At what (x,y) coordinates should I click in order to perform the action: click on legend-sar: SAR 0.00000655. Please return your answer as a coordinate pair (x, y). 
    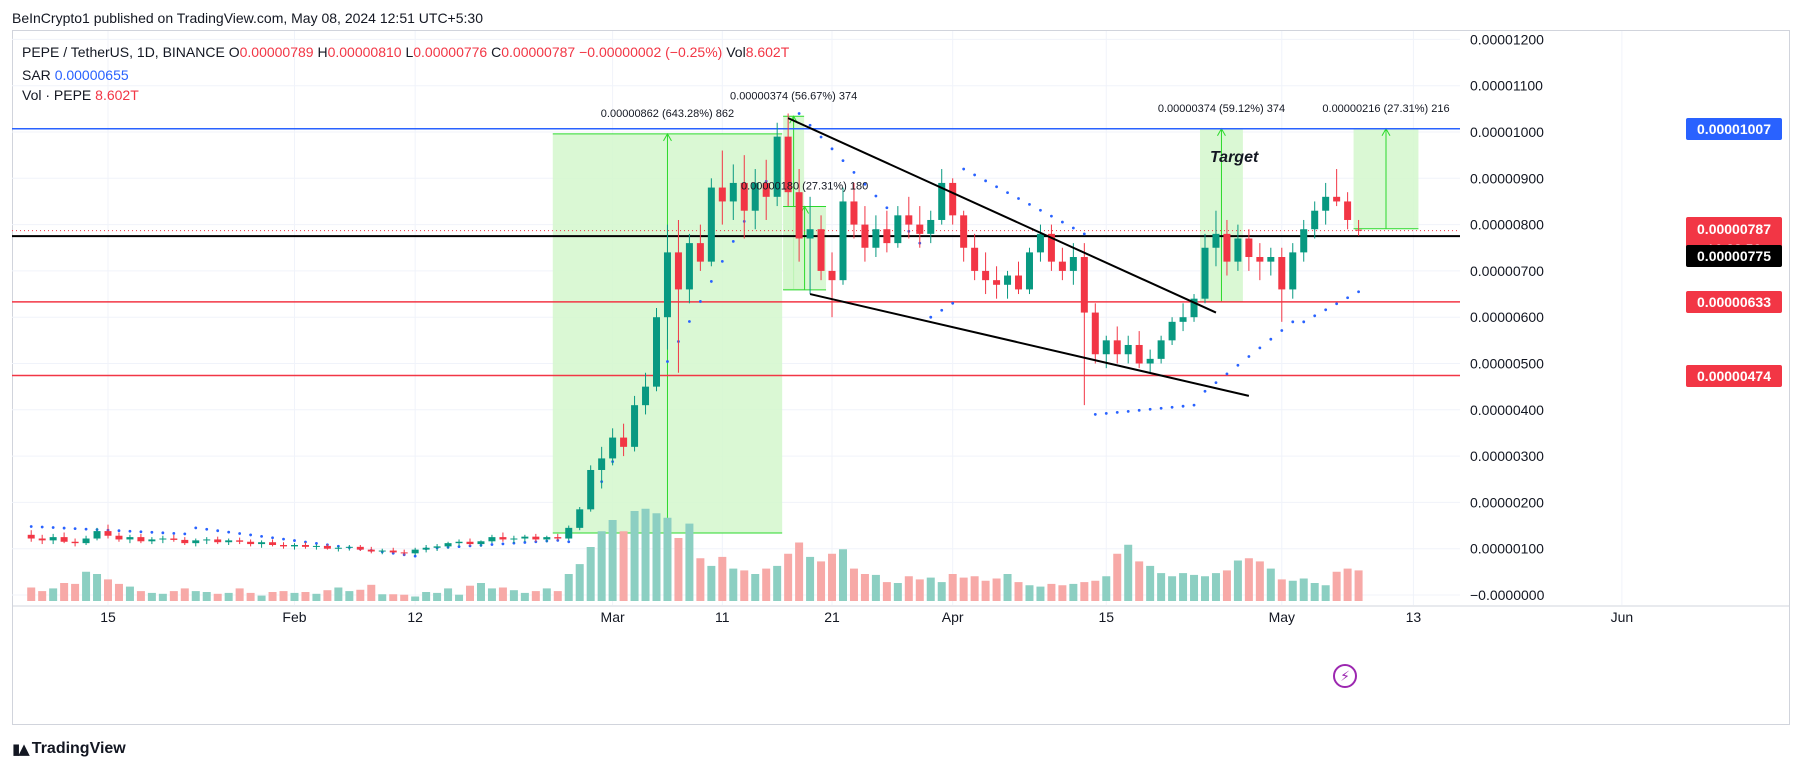
    Looking at the image, I should click on (75, 75).